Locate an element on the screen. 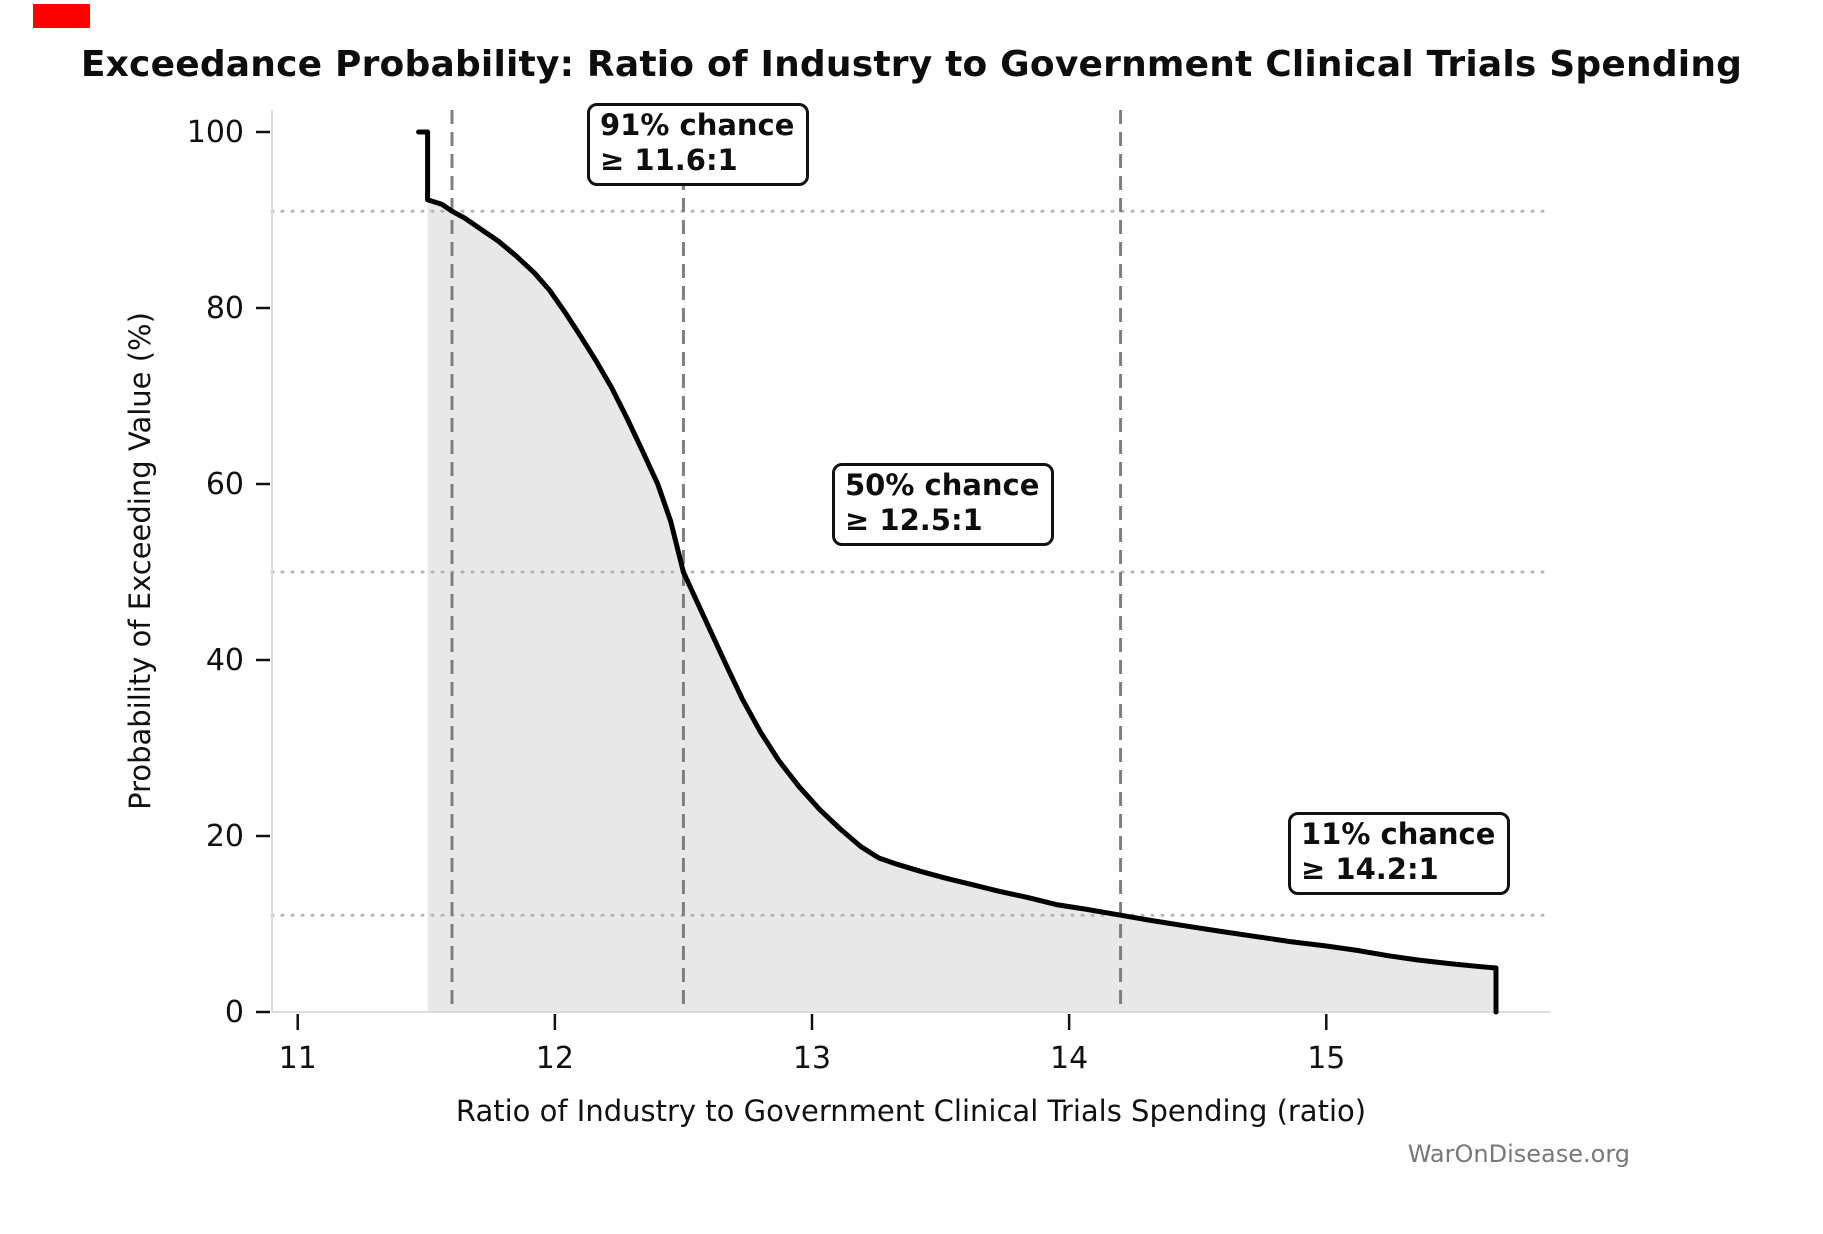  y-tick-label: 100 is located at coordinates (215, 132).